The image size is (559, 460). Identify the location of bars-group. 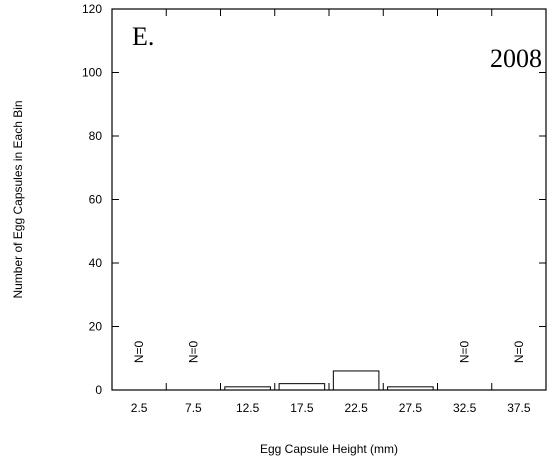
(329, 380).